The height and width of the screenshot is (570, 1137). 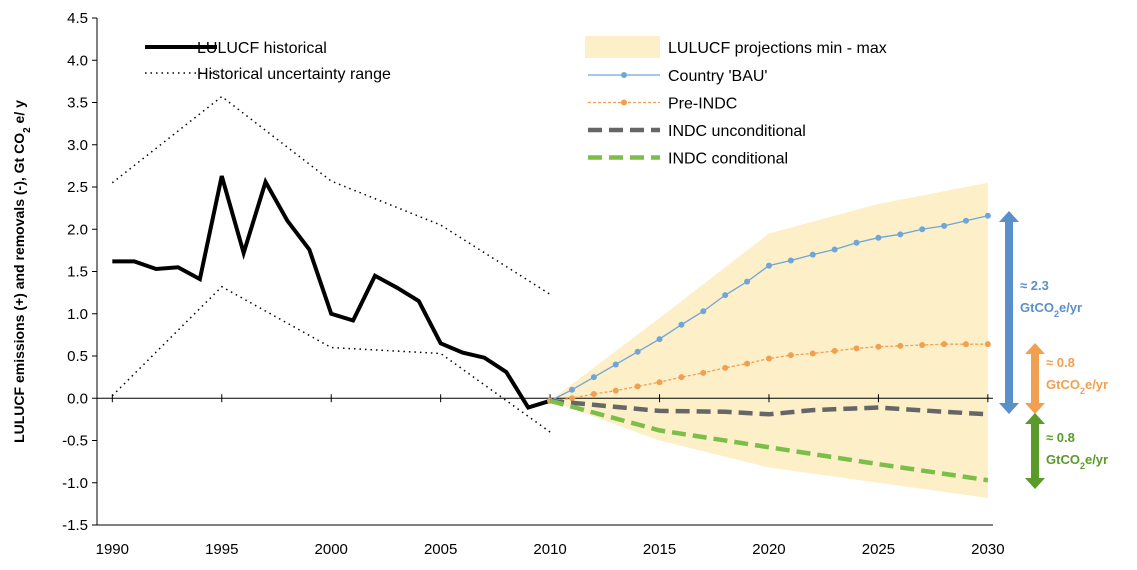 What do you see at coordinates (737, 131) in the screenshot?
I see `legend-label: INDC unconditional` at bounding box center [737, 131].